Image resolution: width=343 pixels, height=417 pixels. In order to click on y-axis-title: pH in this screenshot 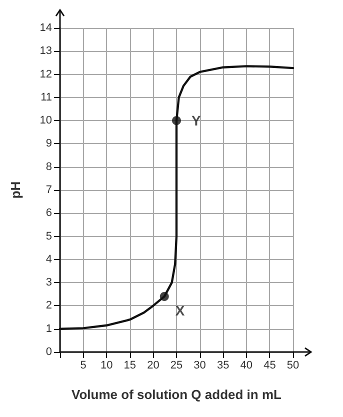, I will do `click(15, 190)`.